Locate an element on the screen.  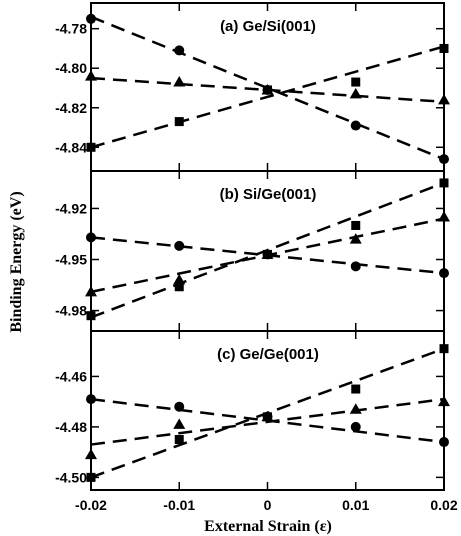
y-tick-label: -4.92 is located at coordinates (71, 208).